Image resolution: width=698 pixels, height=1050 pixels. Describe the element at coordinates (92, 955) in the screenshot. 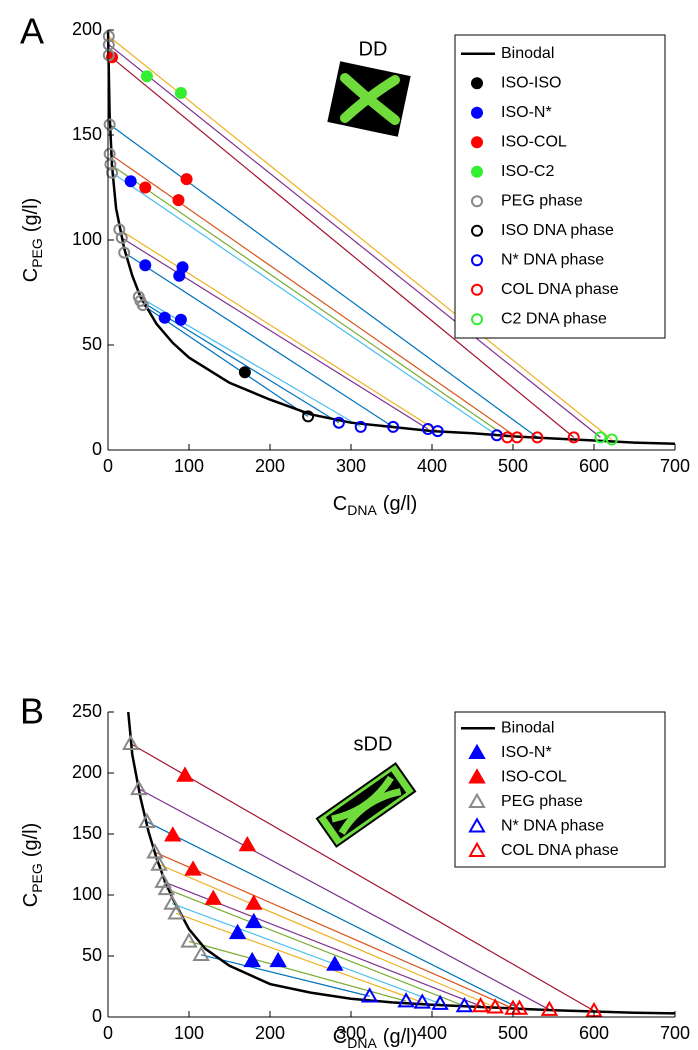

I see `y-tick-label: 50` at that location.